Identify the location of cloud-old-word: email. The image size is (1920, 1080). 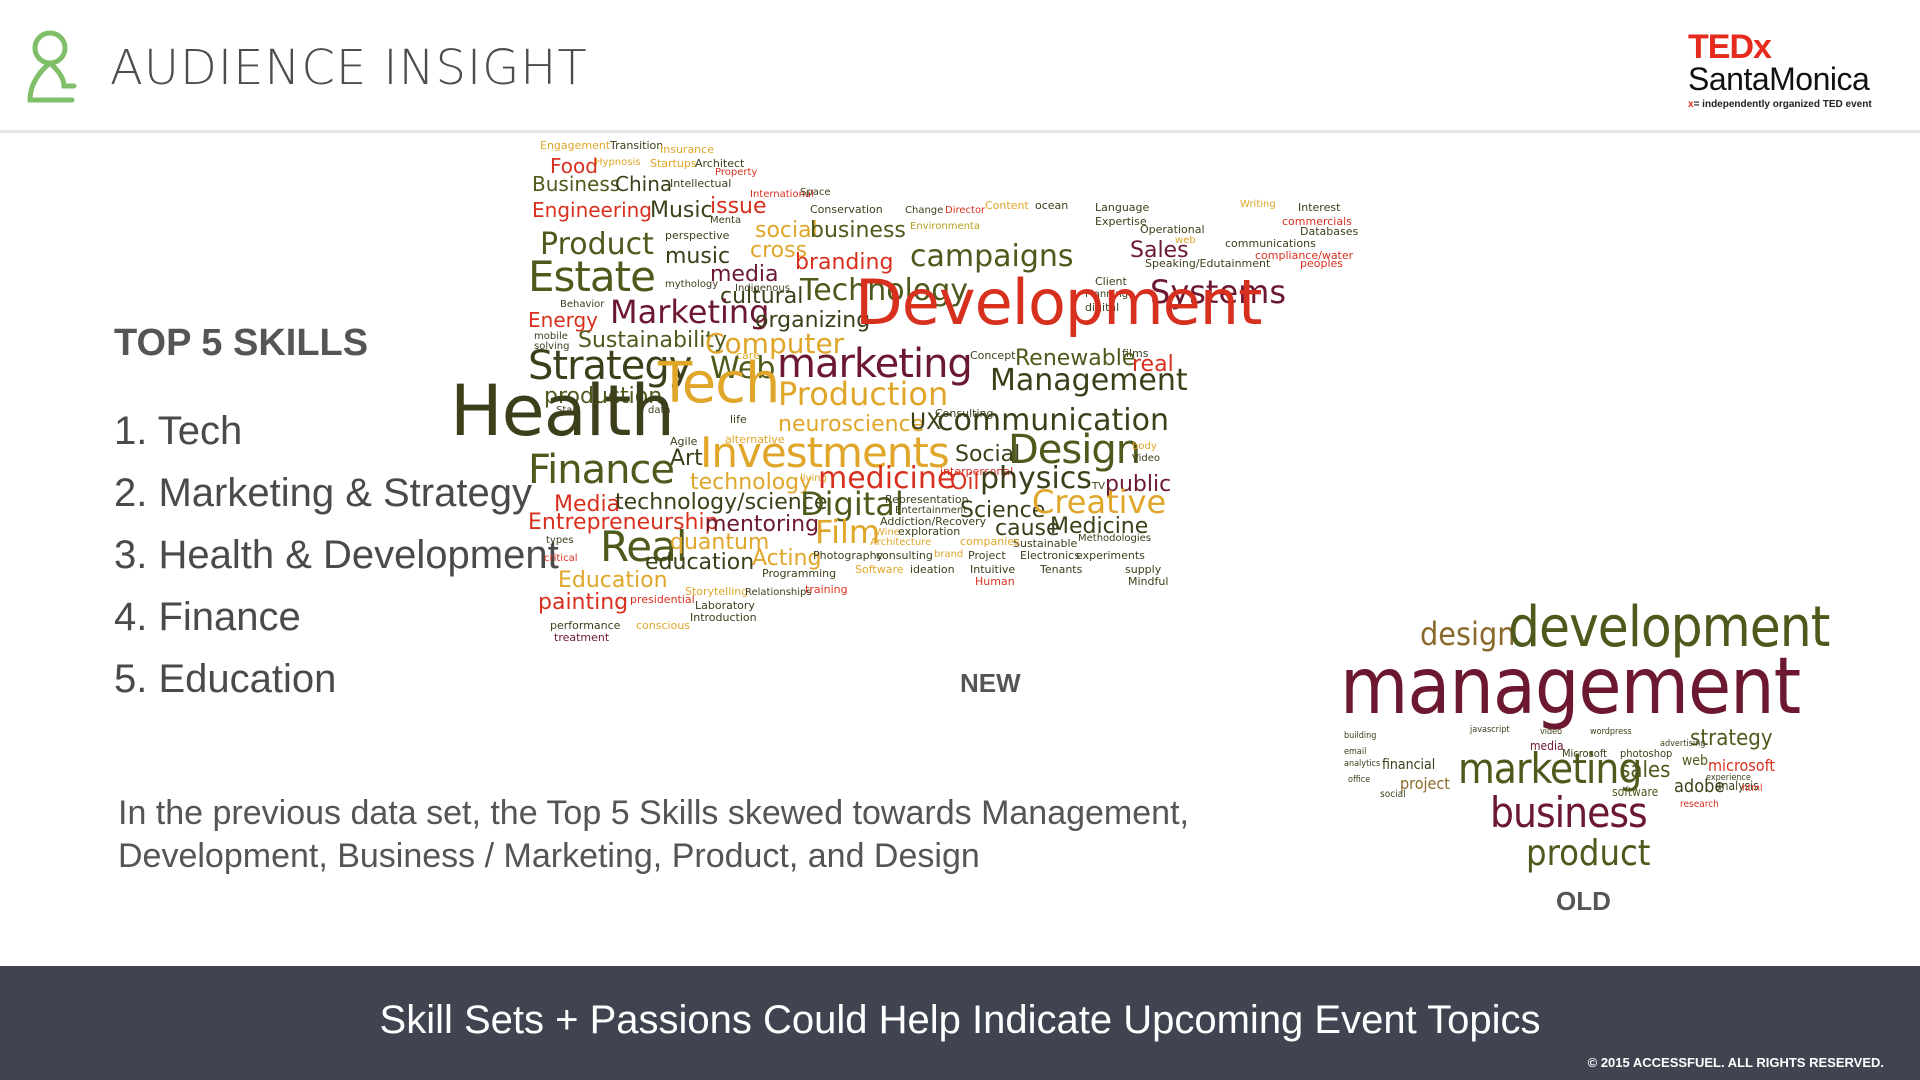
(1355, 752).